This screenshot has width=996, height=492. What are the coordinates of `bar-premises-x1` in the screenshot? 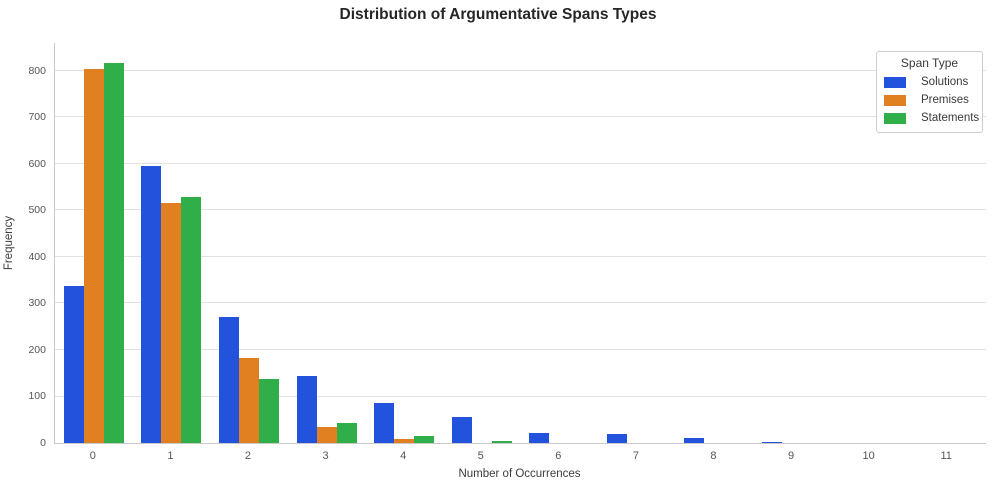 It's located at (171, 322).